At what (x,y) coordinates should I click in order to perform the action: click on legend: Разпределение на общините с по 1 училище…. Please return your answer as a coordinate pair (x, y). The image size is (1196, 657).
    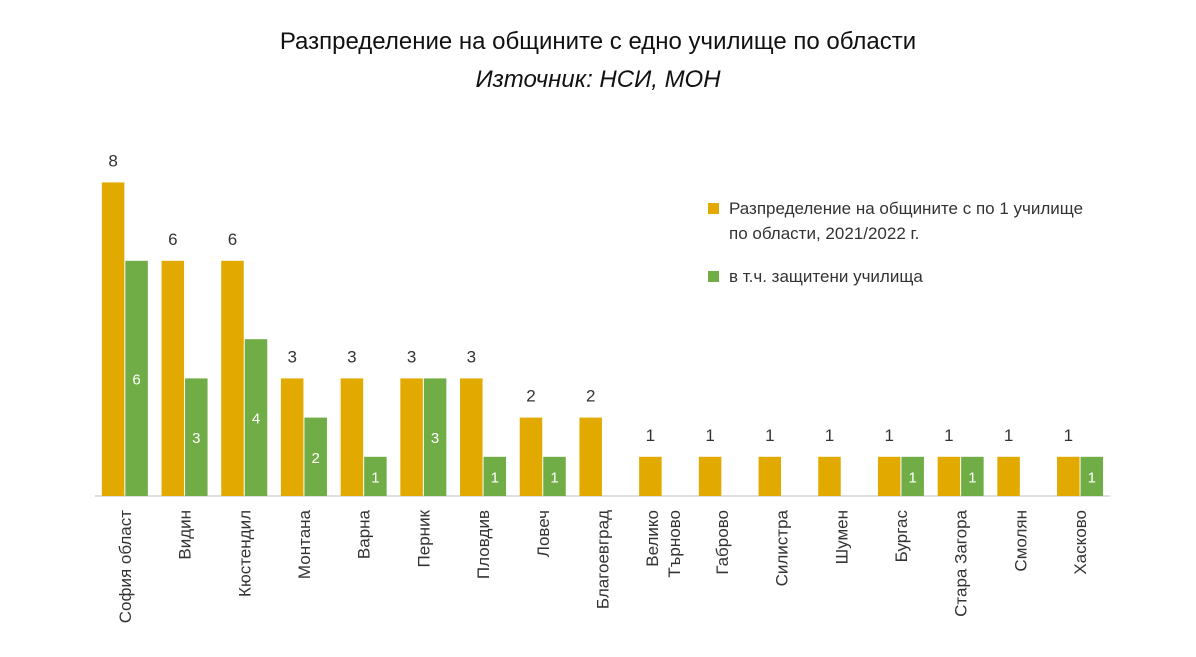
    Looking at the image, I should click on (898, 251).